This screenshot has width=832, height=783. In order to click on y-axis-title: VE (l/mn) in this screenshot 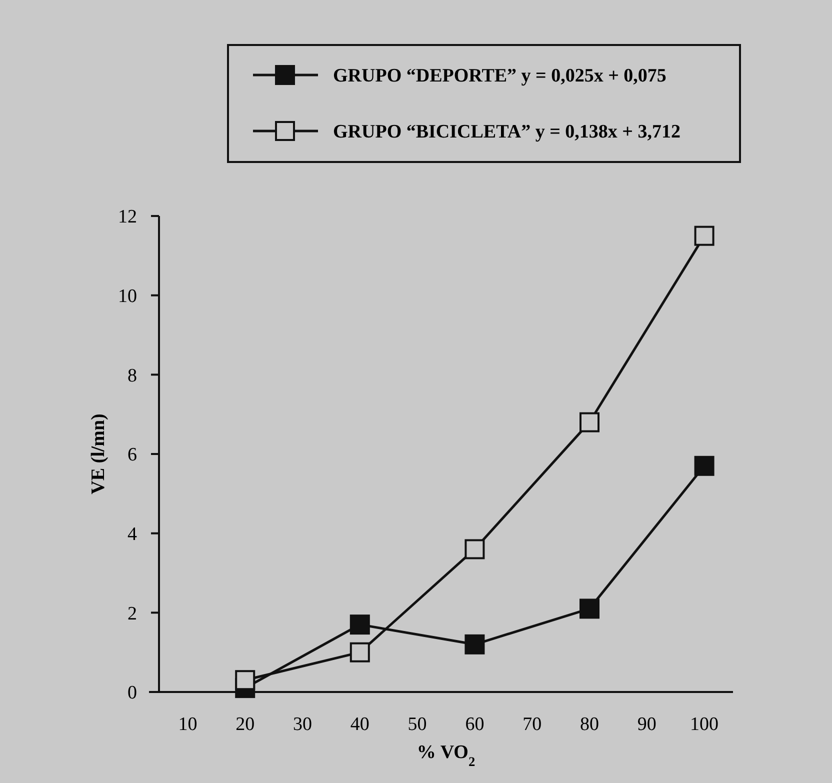, I will do `click(98, 454)`.